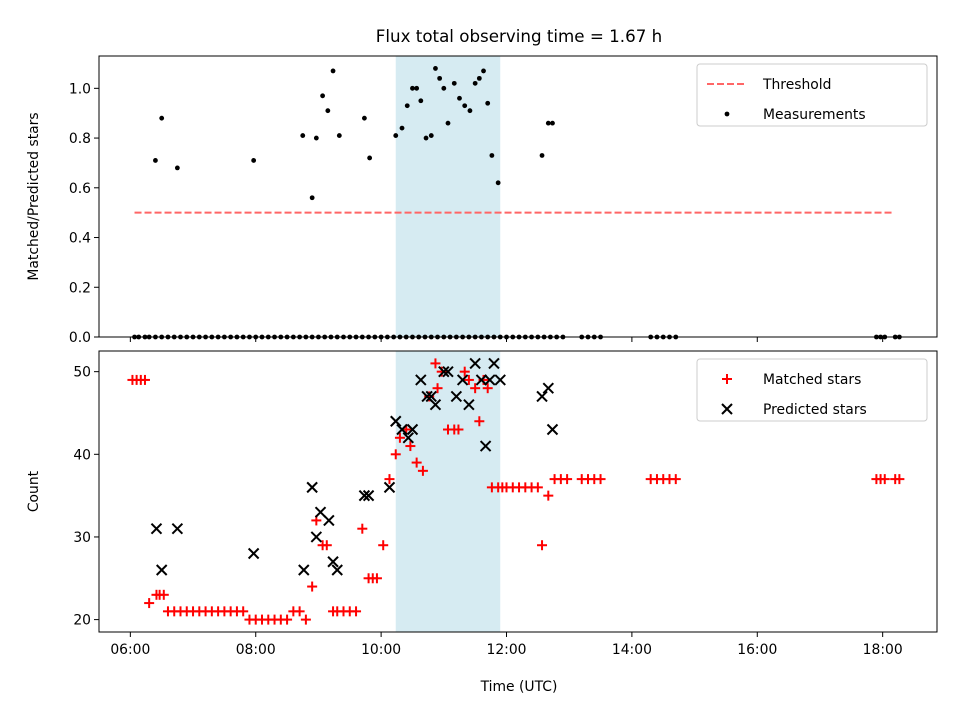 The image size is (960, 720). I want to click on legend-predicted-swatch, so click(727, 409).